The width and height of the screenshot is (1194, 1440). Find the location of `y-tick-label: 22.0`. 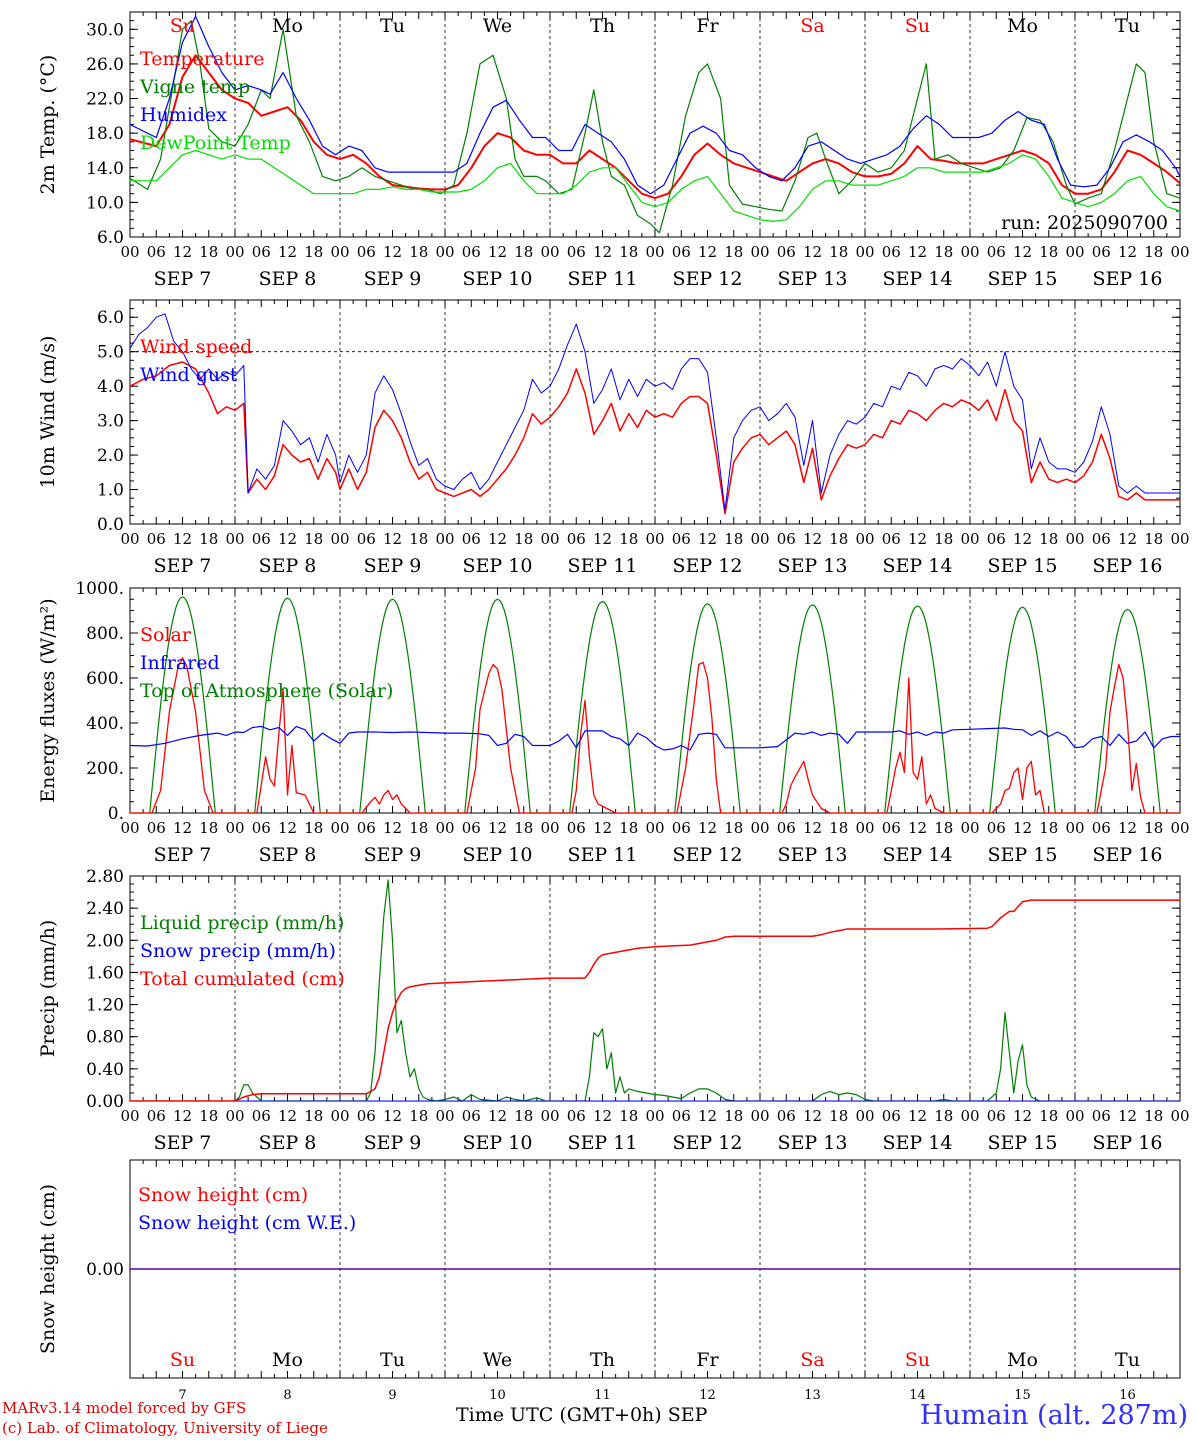

y-tick-label: 22.0 is located at coordinates (105, 100).